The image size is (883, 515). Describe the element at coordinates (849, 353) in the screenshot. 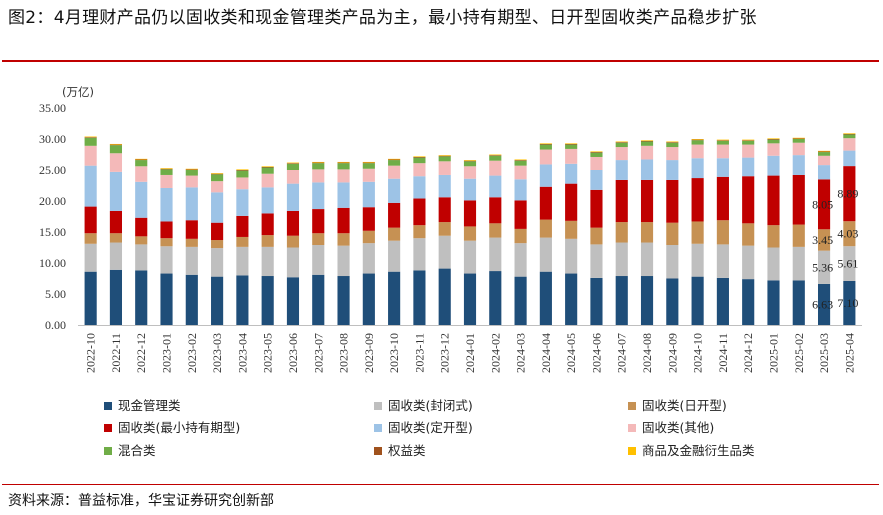

I see `x-tick-label: 2025-04` at that location.